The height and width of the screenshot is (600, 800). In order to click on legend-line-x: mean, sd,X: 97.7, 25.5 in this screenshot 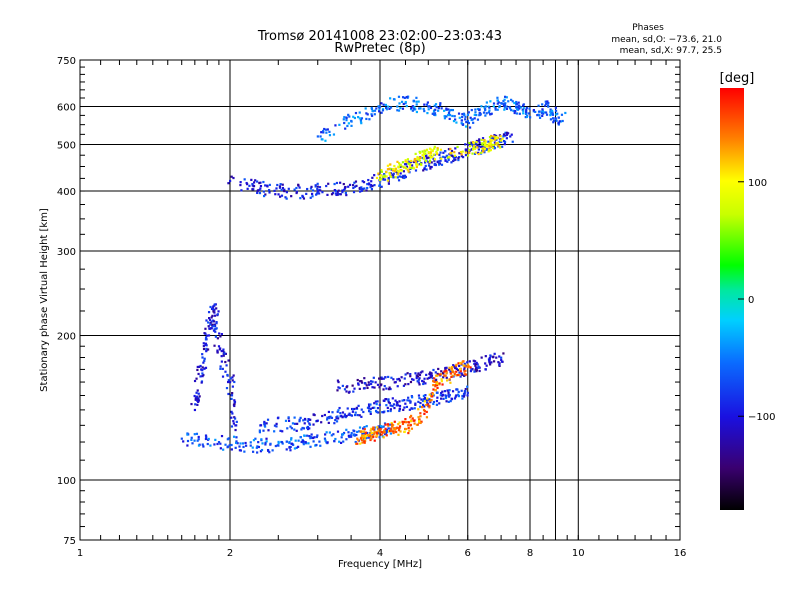, I will do `click(671, 51)`.